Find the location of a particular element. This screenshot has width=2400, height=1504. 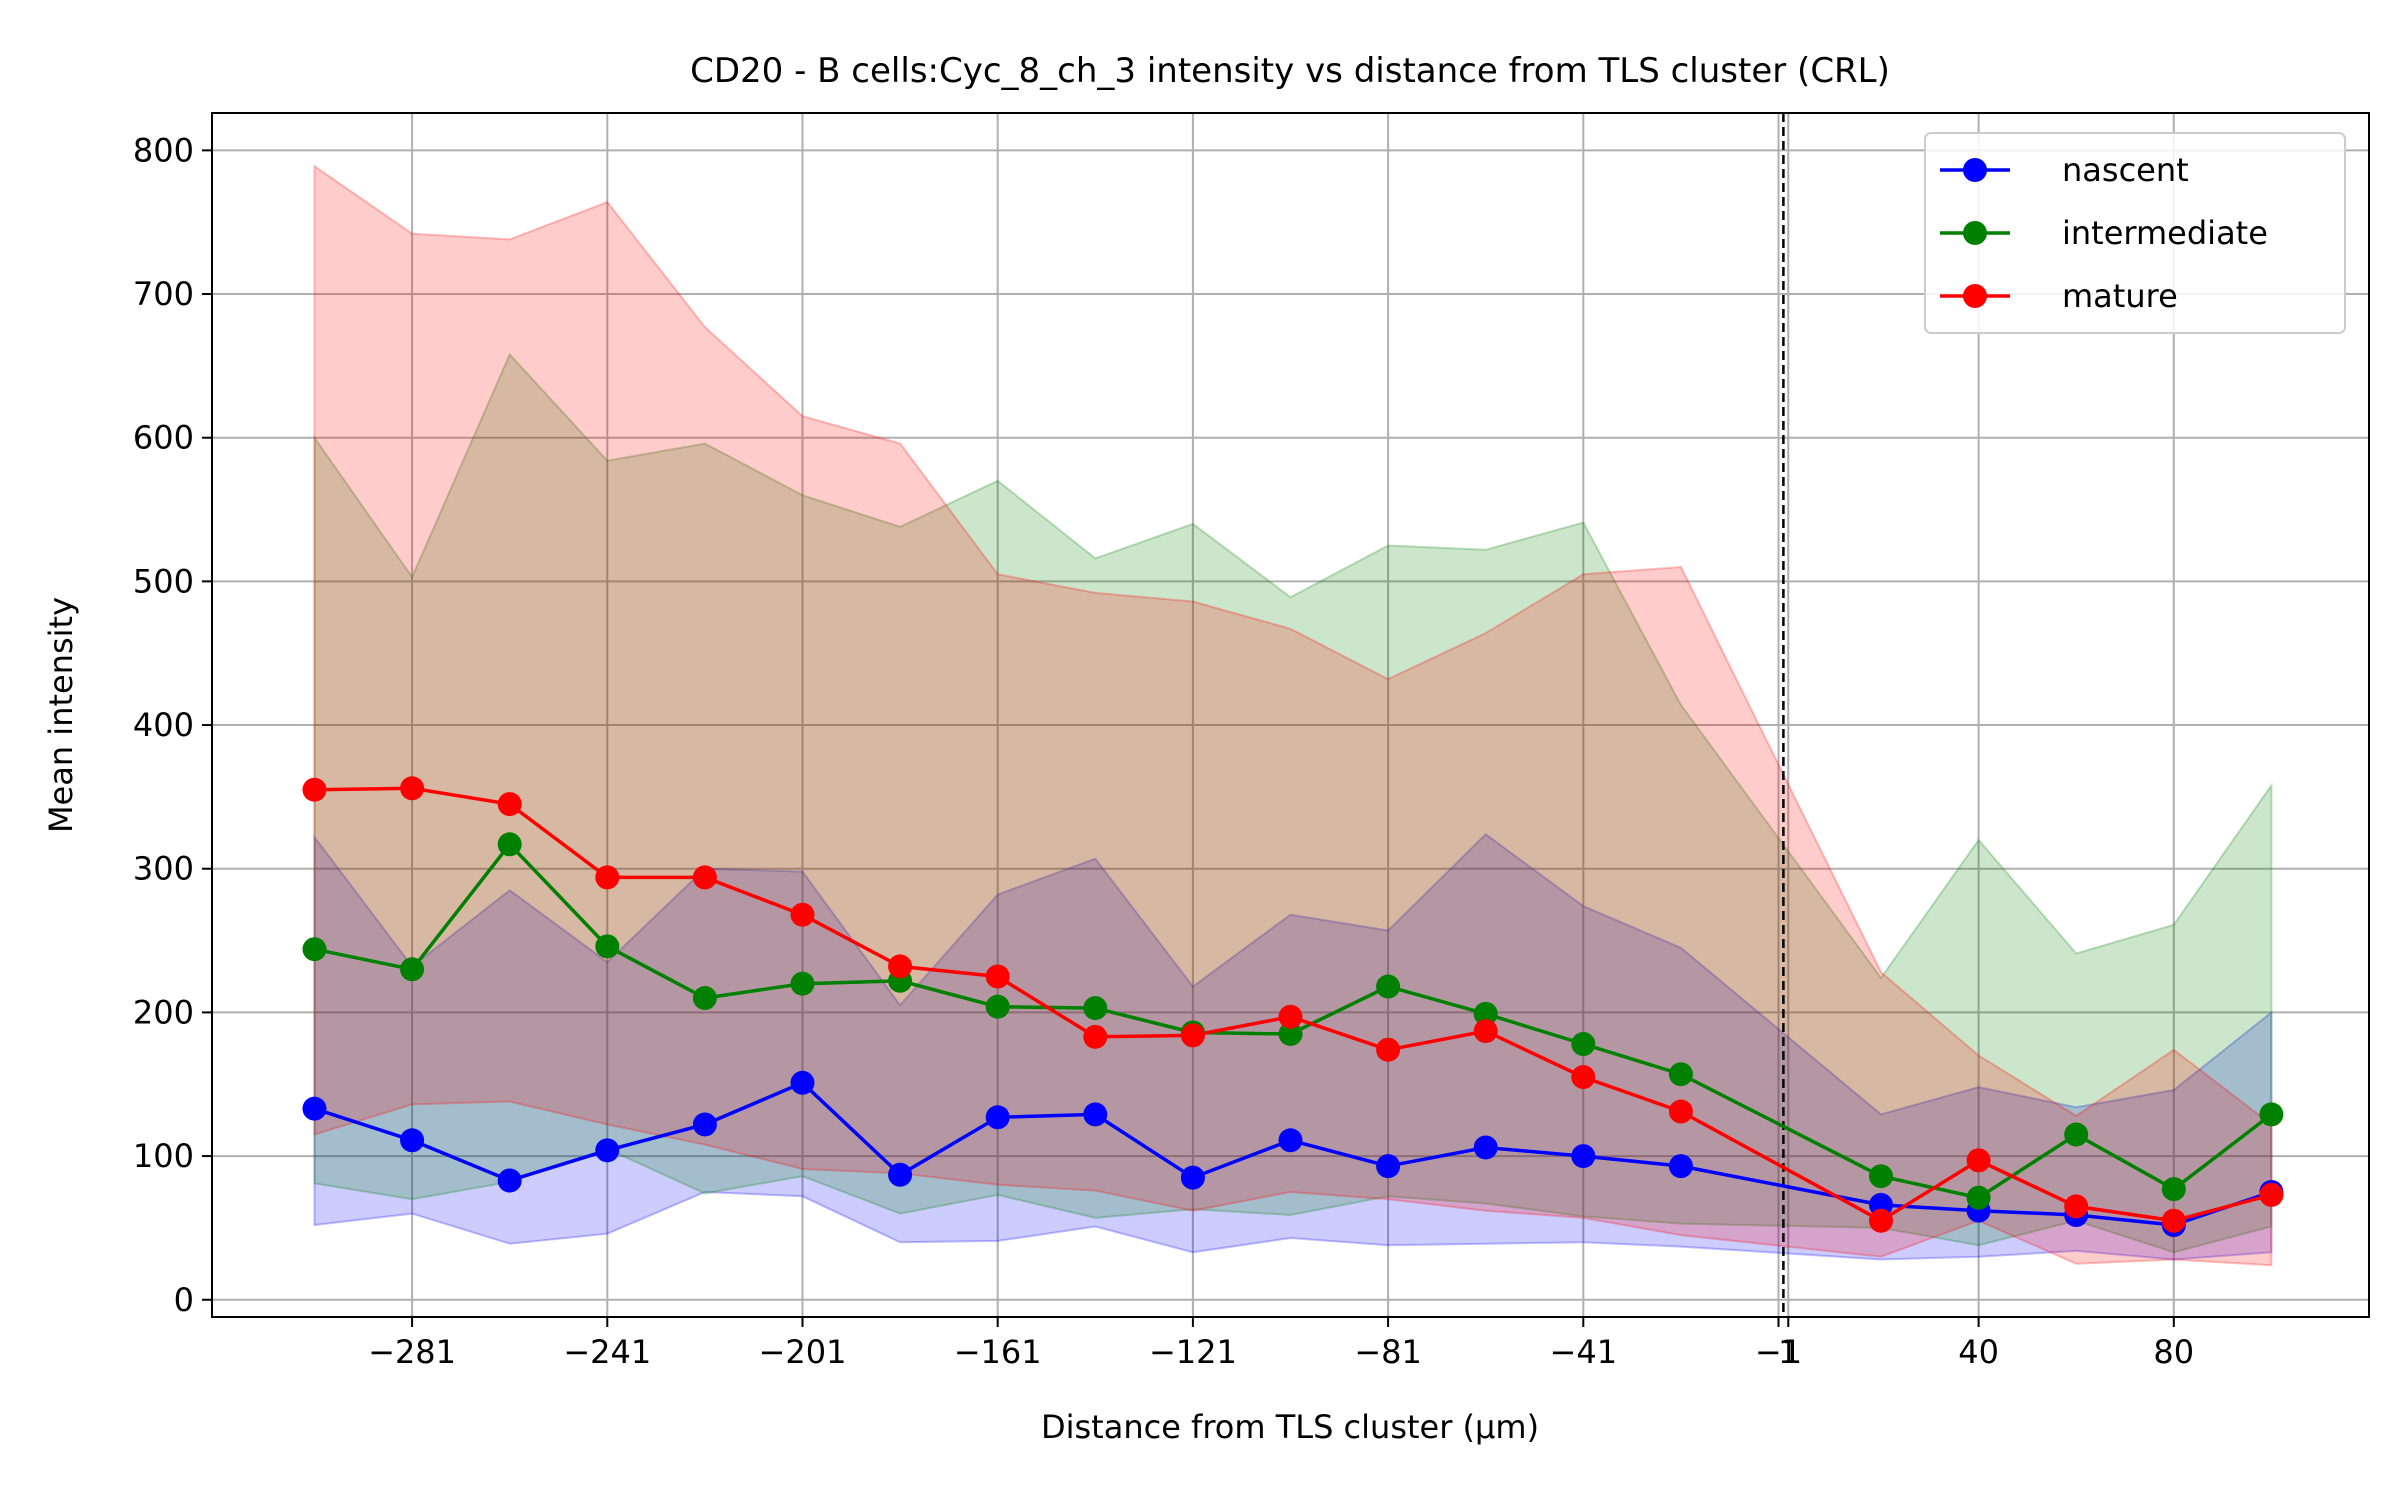

x-tick-label: 1 is located at coordinates (1788, 1352).